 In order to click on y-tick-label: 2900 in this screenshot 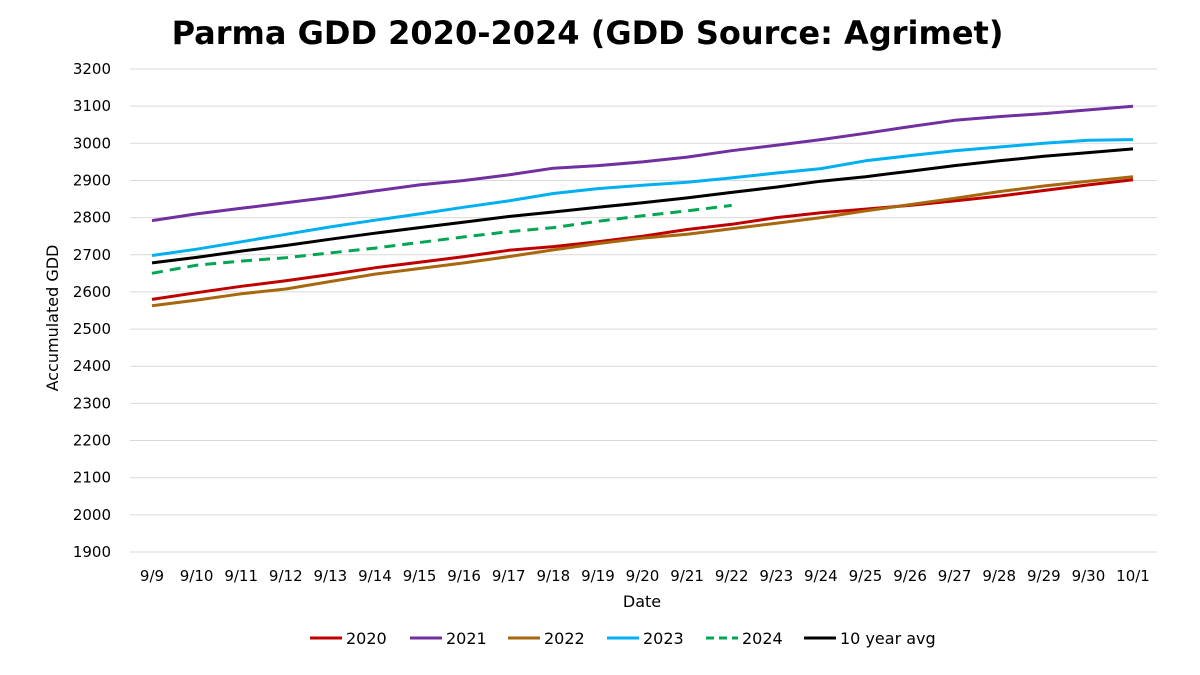, I will do `click(92, 180)`.